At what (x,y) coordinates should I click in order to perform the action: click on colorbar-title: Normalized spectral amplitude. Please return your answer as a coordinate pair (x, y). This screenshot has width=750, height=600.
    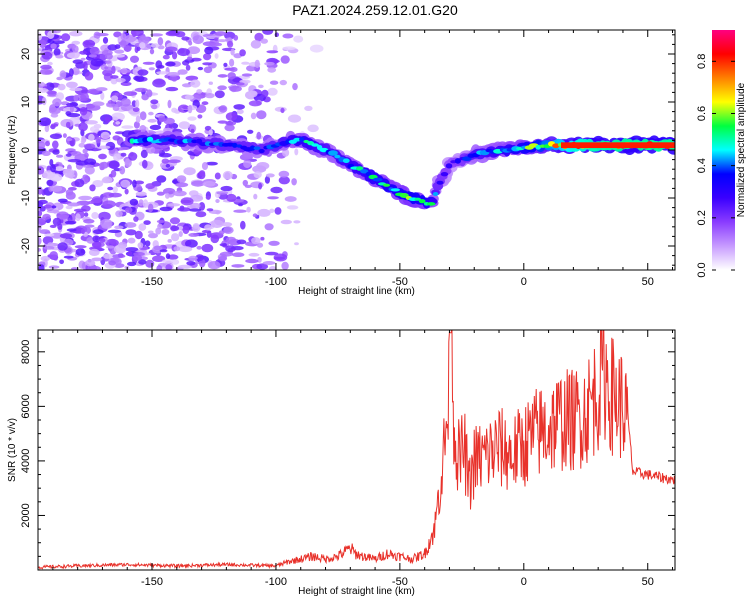
    Looking at the image, I should click on (741, 149).